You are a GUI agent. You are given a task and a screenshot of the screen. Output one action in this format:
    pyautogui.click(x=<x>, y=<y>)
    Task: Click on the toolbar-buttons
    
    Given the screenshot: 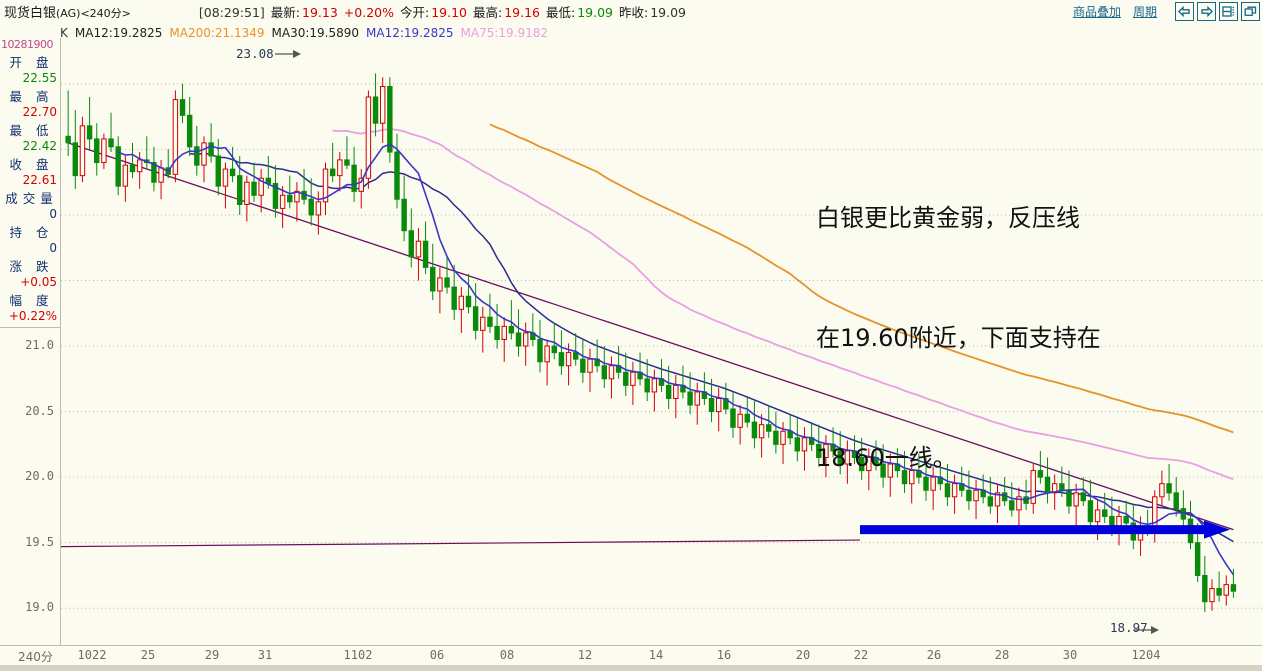 What is the action you would take?
    pyautogui.click(x=1217, y=11)
    